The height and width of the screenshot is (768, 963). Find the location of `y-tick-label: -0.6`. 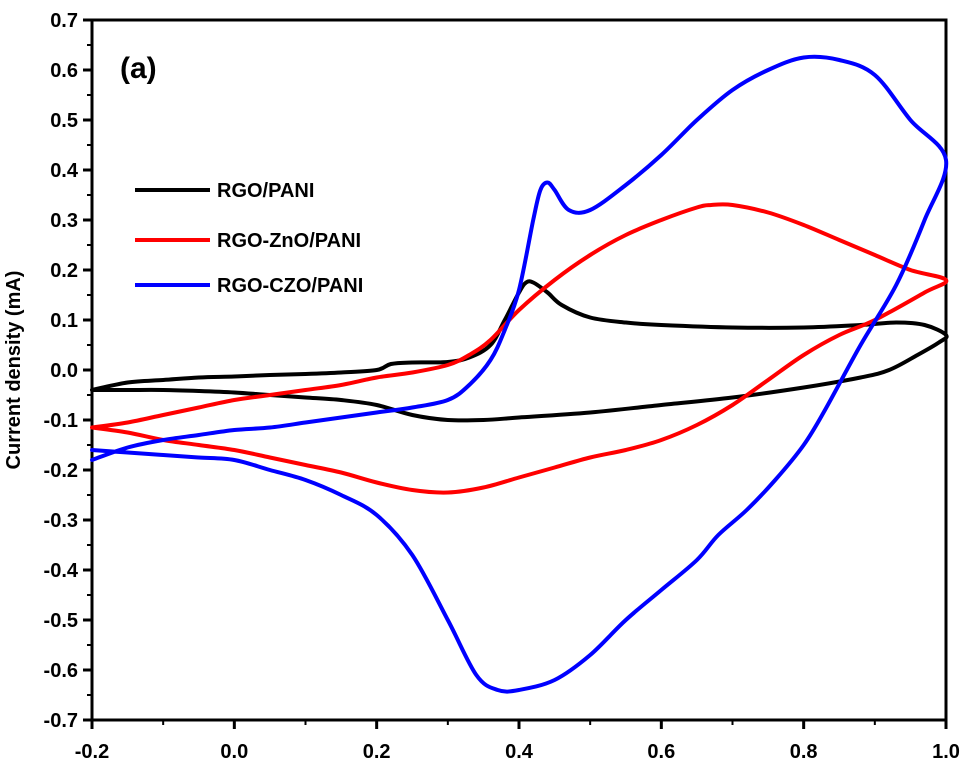

y-tick-label: -0.6 is located at coordinates (61, 671).